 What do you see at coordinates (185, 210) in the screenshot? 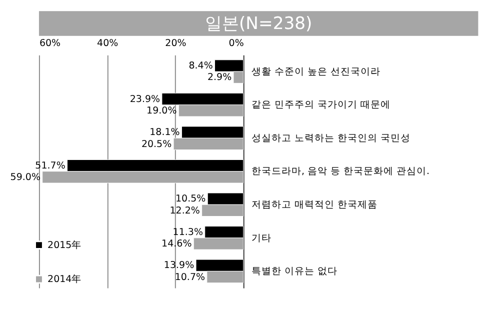
I see `data-label: 12.2%` at bounding box center [185, 210].